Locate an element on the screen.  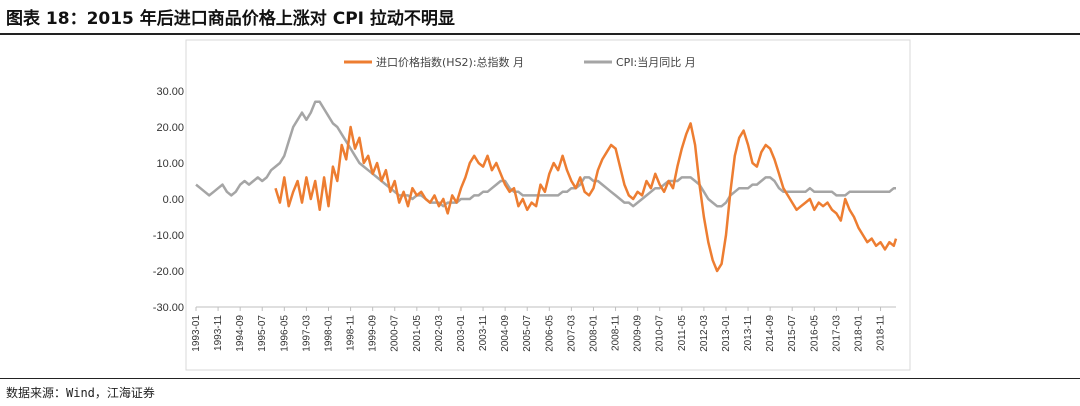
x-tick-label: 1995-07 is located at coordinates (262, 333).